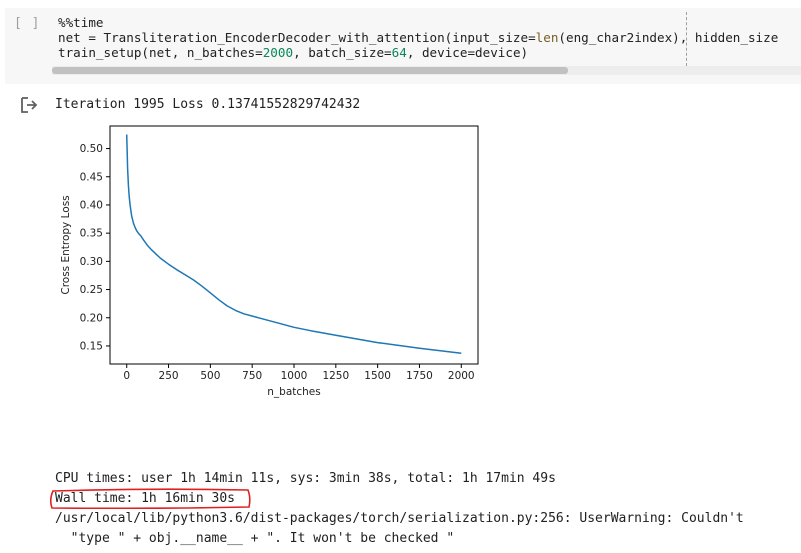  I want to click on code-text-token: %%time, so click(81, 22).